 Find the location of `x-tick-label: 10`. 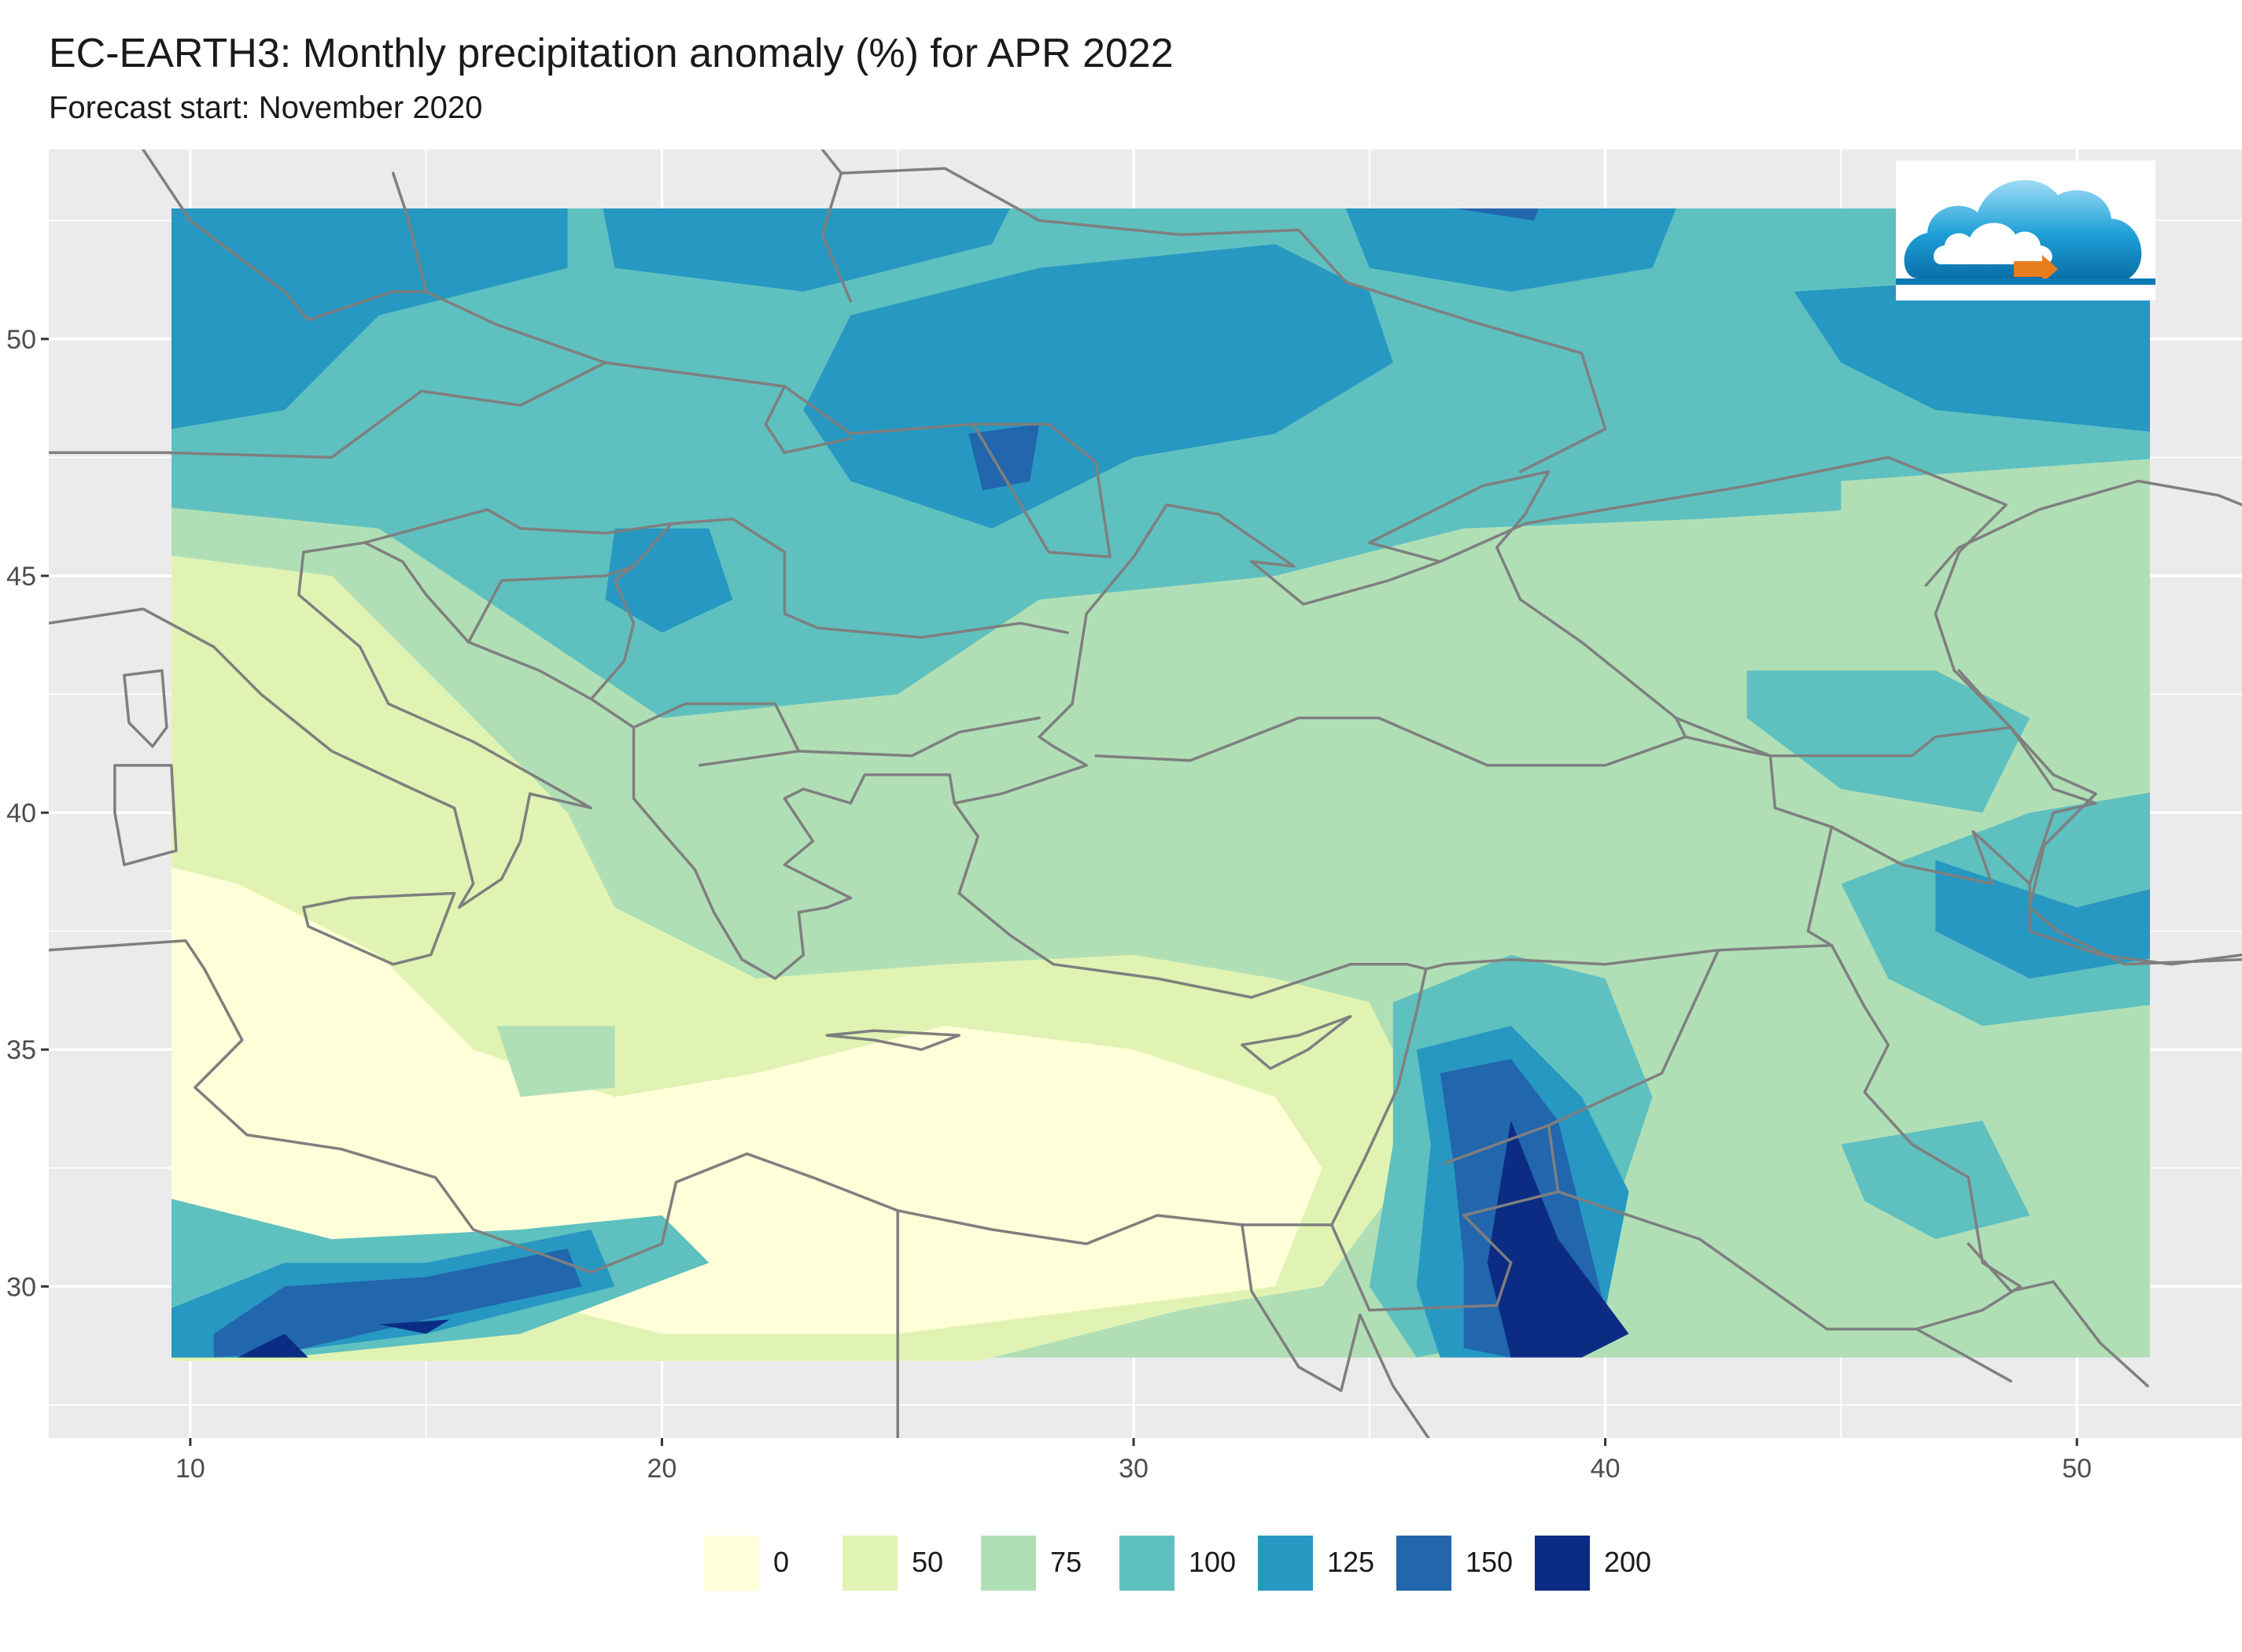

x-tick-label: 10 is located at coordinates (190, 1469).